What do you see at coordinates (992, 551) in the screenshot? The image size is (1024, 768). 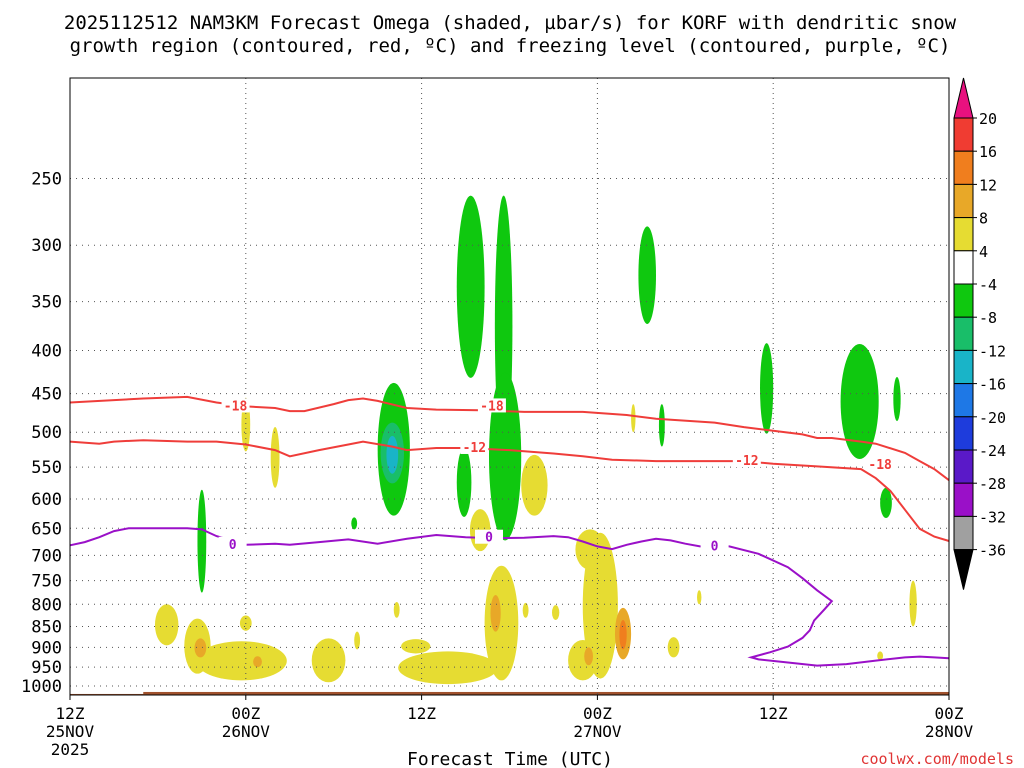 I see `colorbar-label: -36` at bounding box center [992, 551].